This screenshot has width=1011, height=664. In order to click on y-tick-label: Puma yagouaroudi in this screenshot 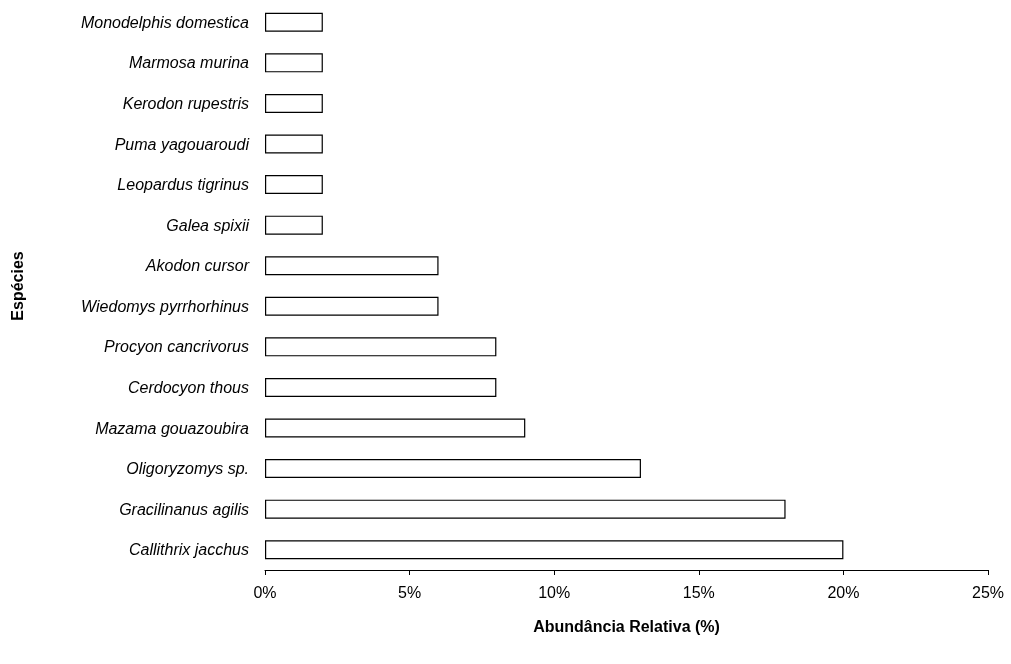, I will do `click(182, 144)`.